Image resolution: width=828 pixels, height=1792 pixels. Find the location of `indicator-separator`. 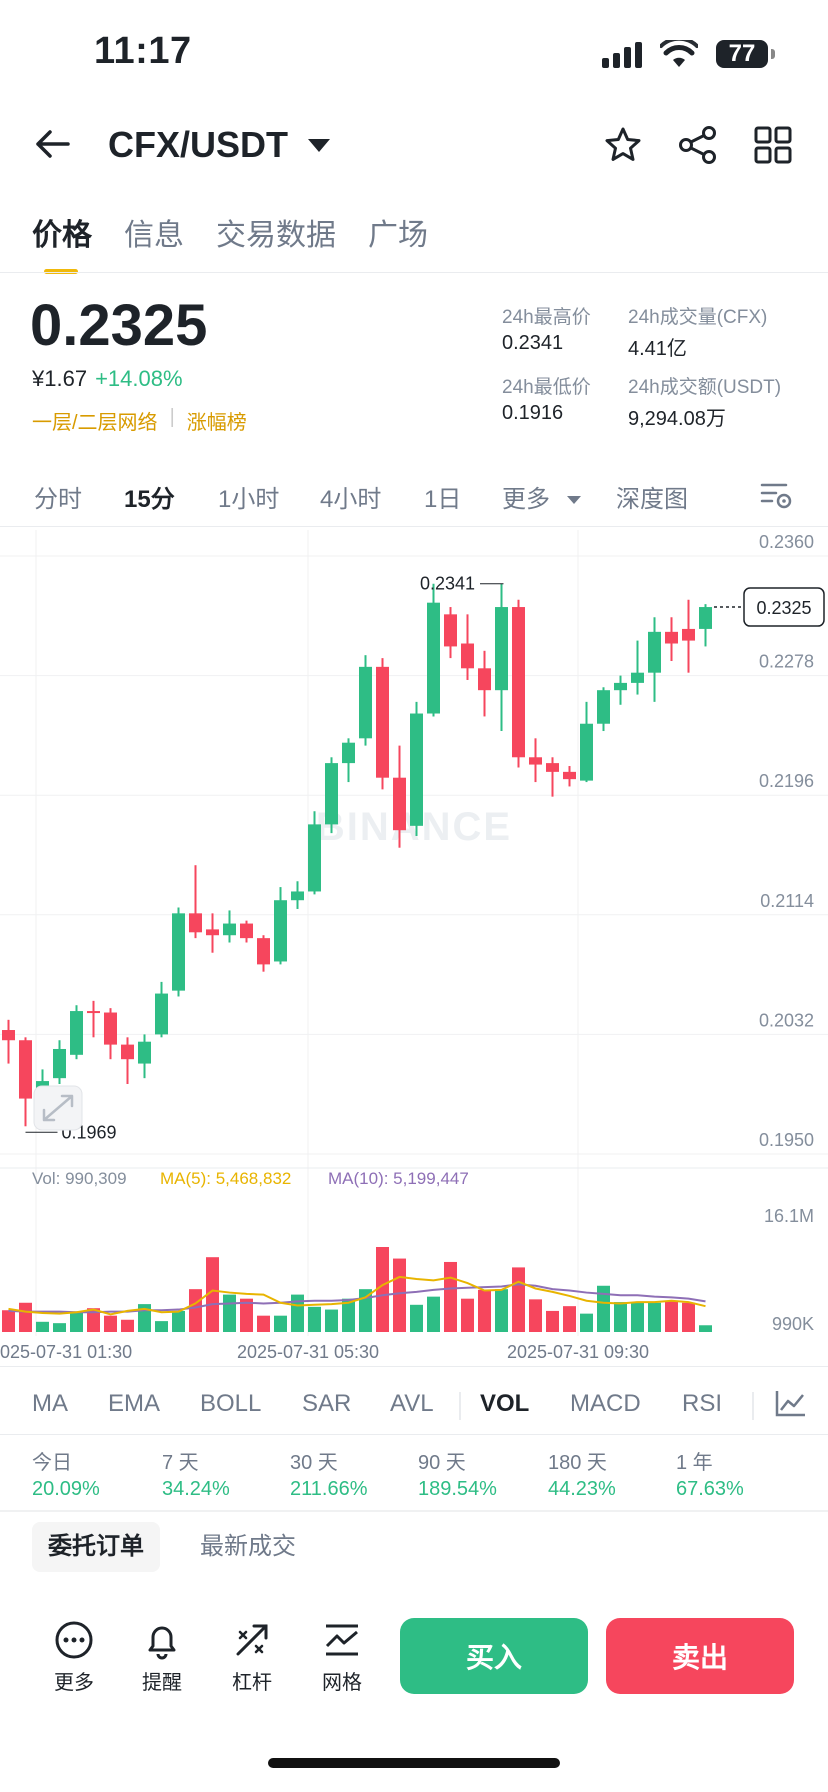

indicator-separator is located at coordinates (753, 1406).